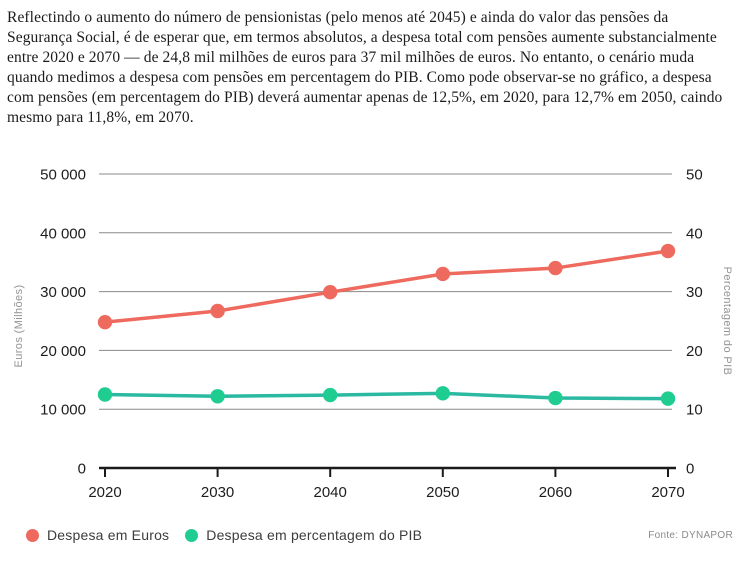 The image size is (745, 573). Describe the element at coordinates (330, 492) in the screenshot. I see `x-axis-label: 2040` at that location.